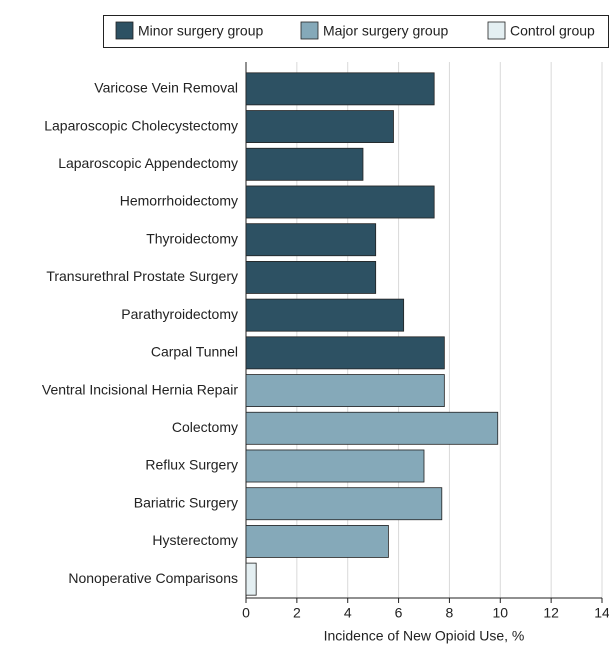 This screenshot has height=647, width=609. I want to click on y-tick-label: Laparoscopic Appendectomy, so click(148, 163).